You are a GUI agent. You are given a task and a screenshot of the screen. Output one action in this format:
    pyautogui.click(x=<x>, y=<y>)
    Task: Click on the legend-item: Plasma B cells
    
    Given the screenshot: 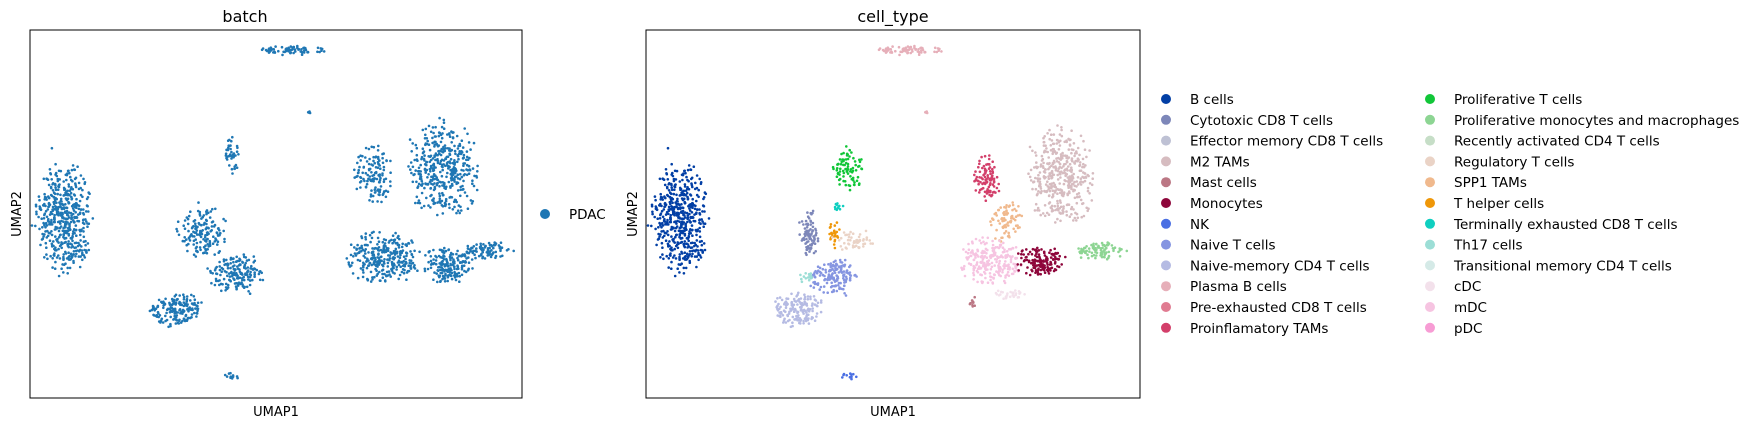 What is the action you would take?
    pyautogui.click(x=1224, y=287)
    